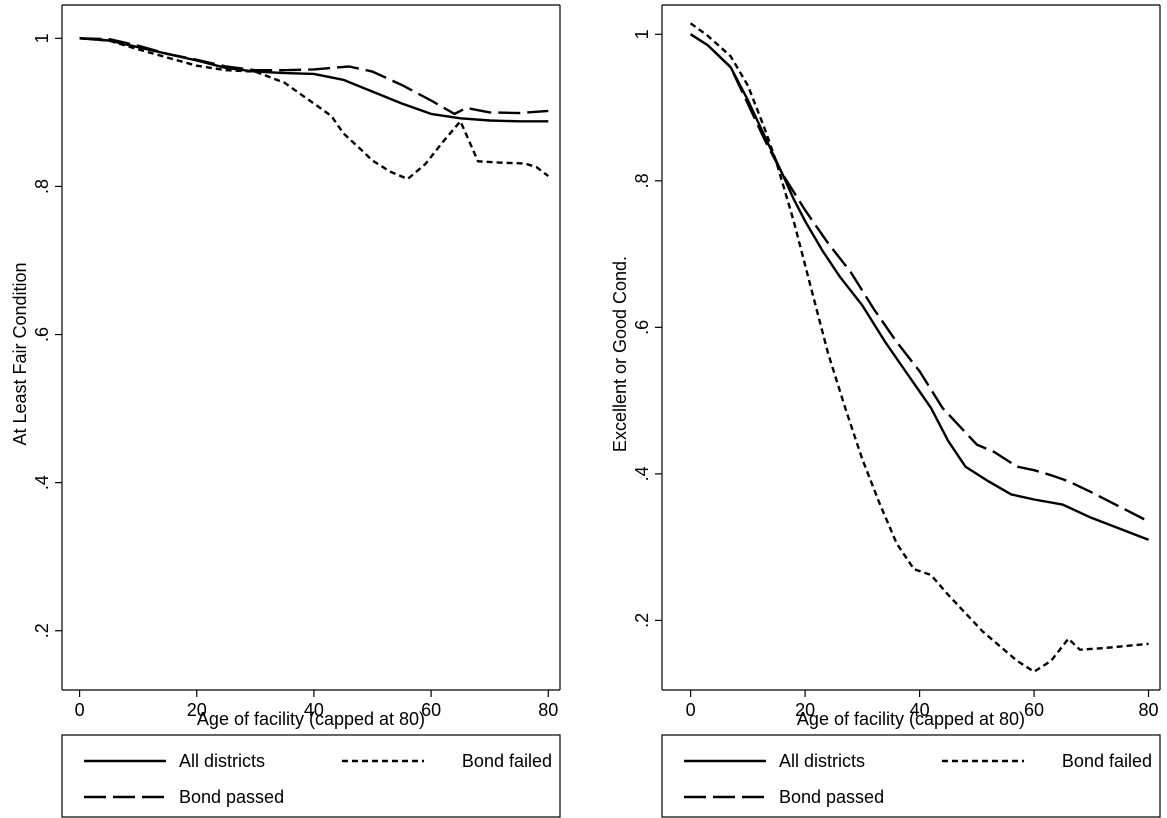 The image size is (1167, 818). I want to click on y-axis-title: At Least Fair Condition, so click(20, 353).